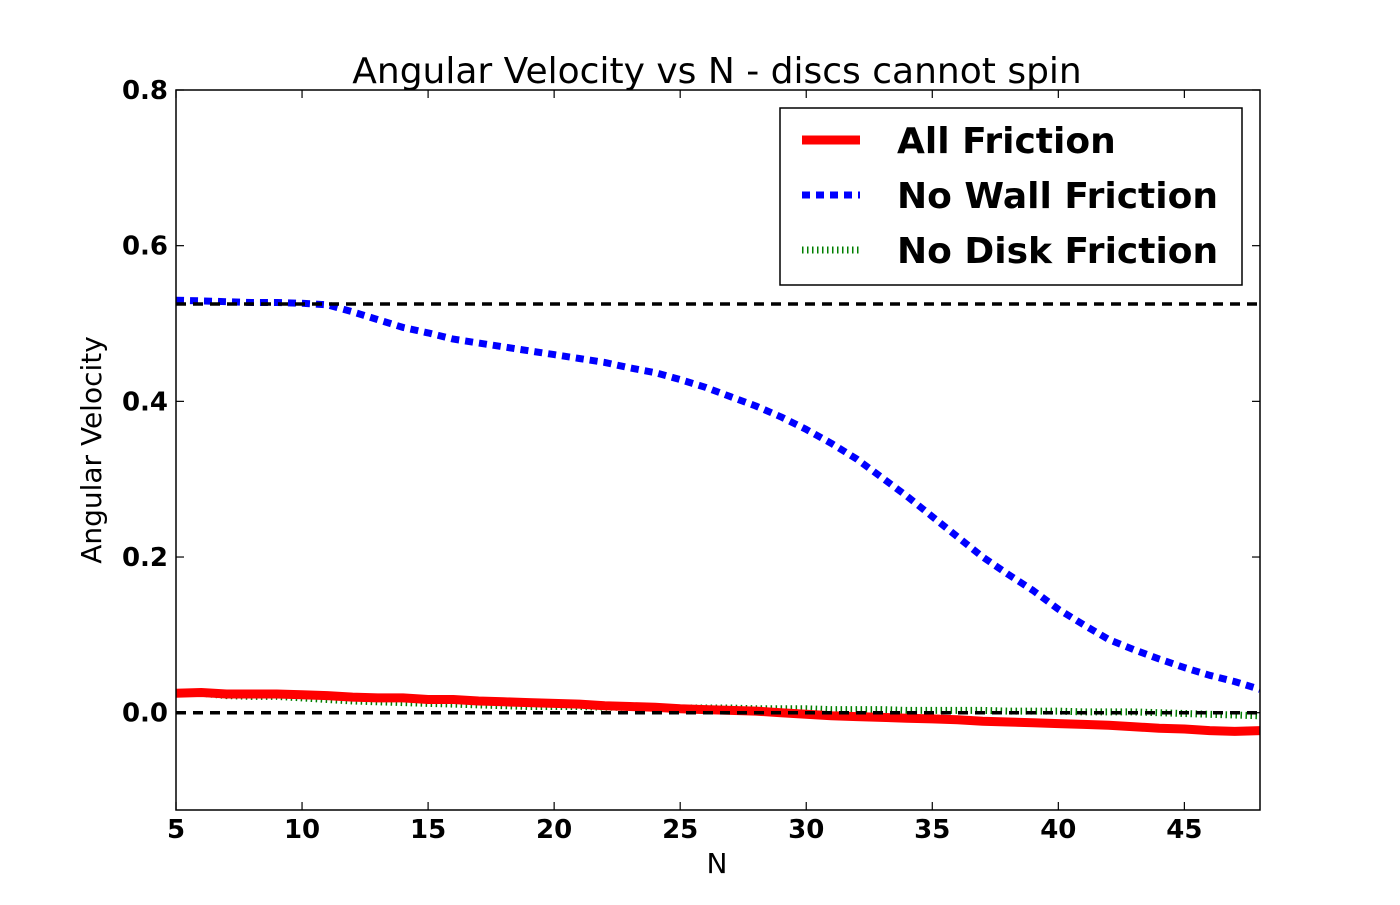 Image resolution: width=1400 pixels, height=905 pixels. Describe the element at coordinates (145, 91) in the screenshot. I see `y-tick-label: 0.8` at that location.